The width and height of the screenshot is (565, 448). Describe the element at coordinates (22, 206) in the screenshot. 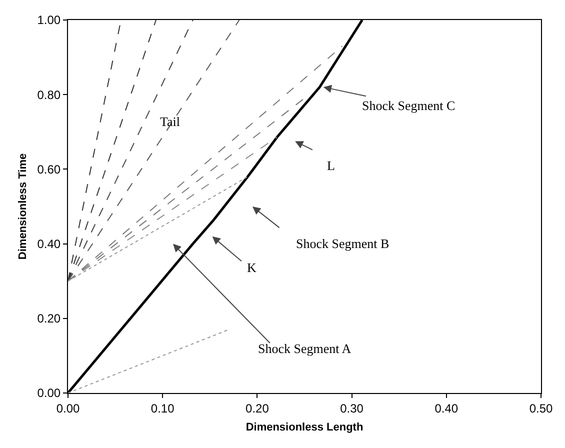

I see `y-axis-title: Dimensionless Time` at that location.